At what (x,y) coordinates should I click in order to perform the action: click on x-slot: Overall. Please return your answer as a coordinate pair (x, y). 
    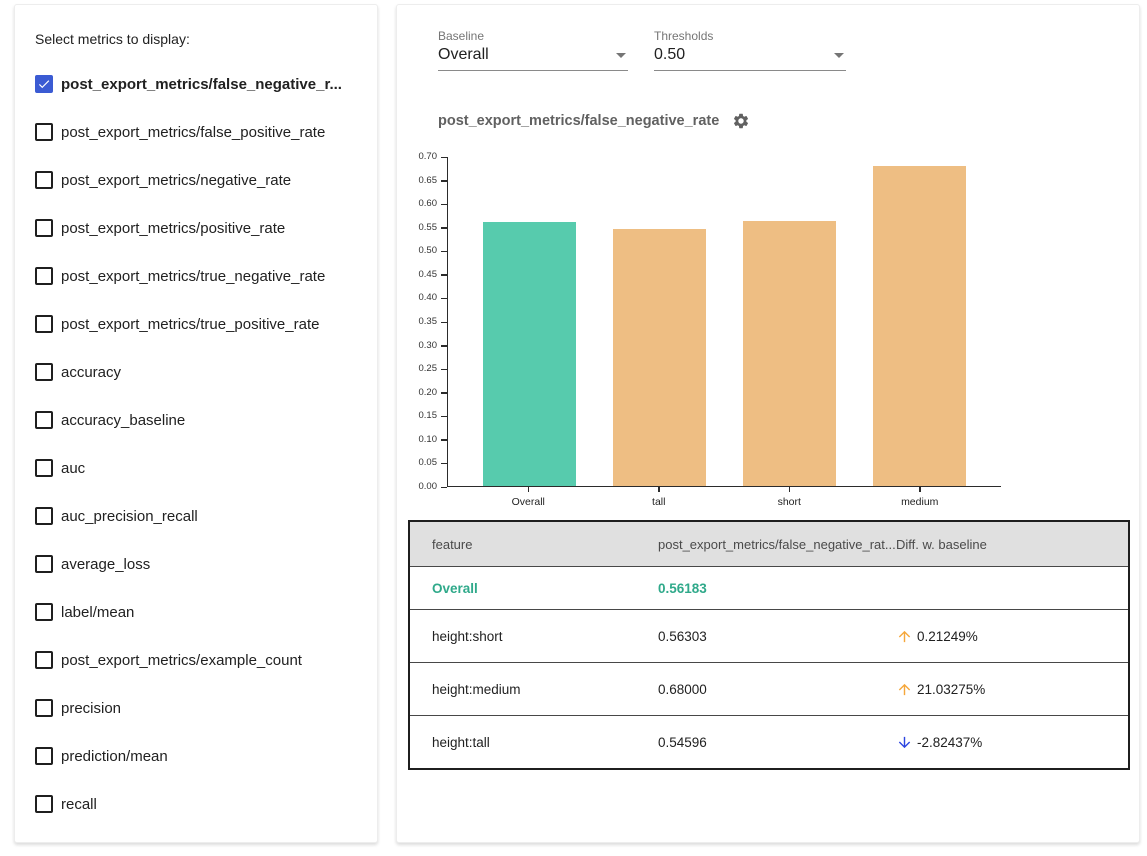
    Looking at the image, I should click on (528, 497).